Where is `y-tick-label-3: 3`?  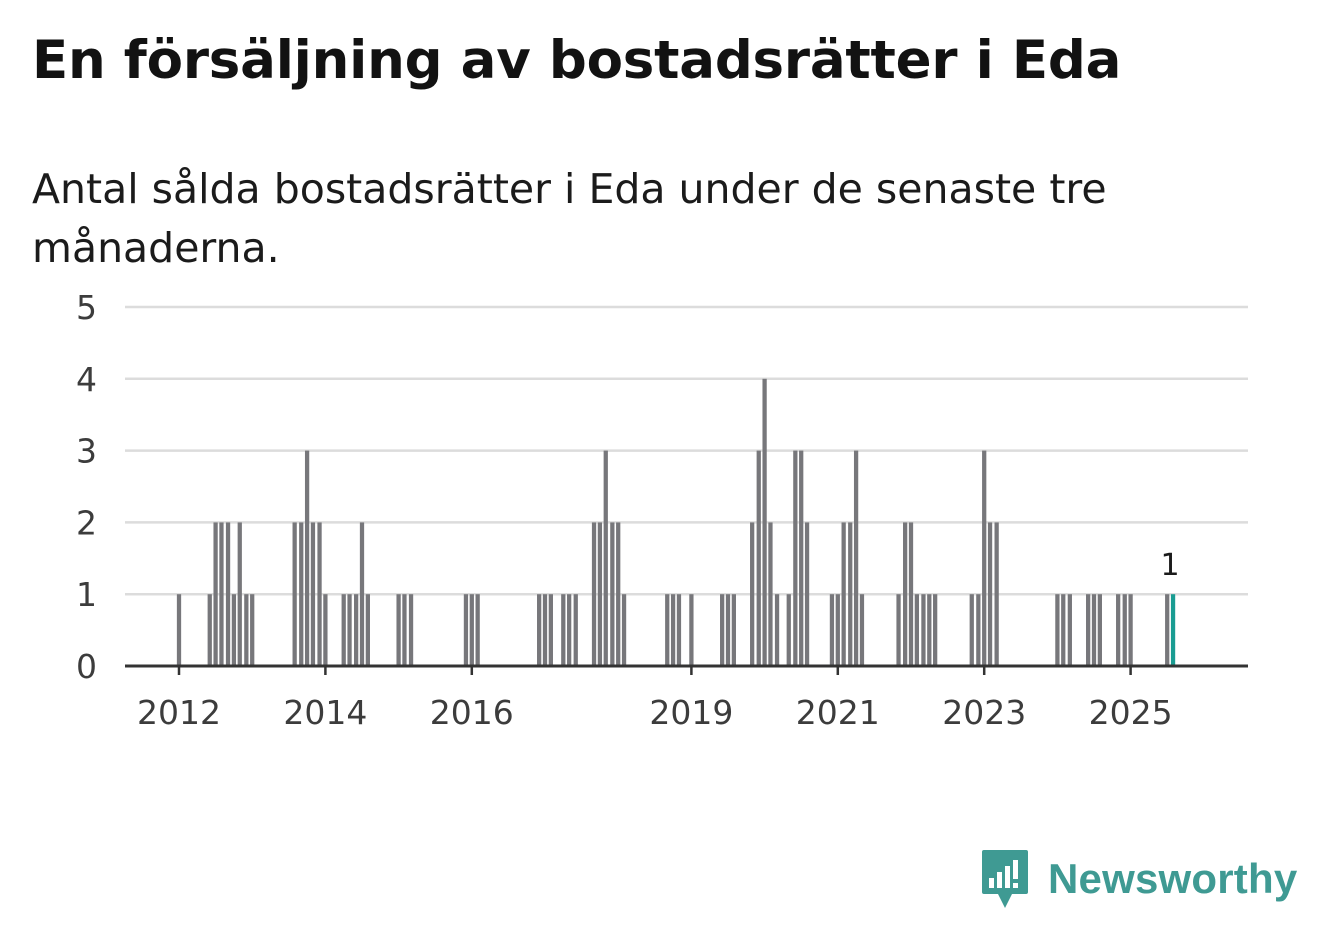
y-tick-label-3: 3 is located at coordinates (86, 451).